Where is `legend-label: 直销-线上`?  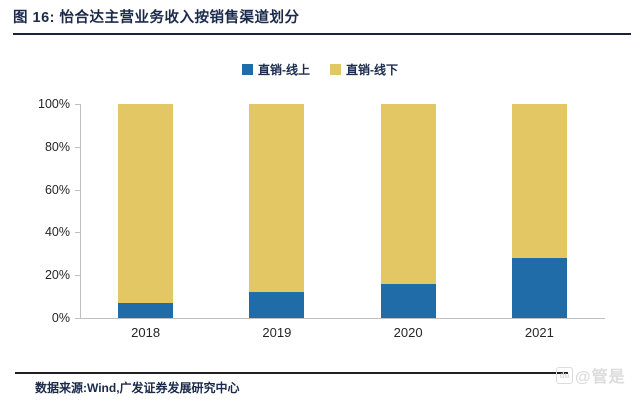 legend-label: 直销-线上 is located at coordinates (284, 70).